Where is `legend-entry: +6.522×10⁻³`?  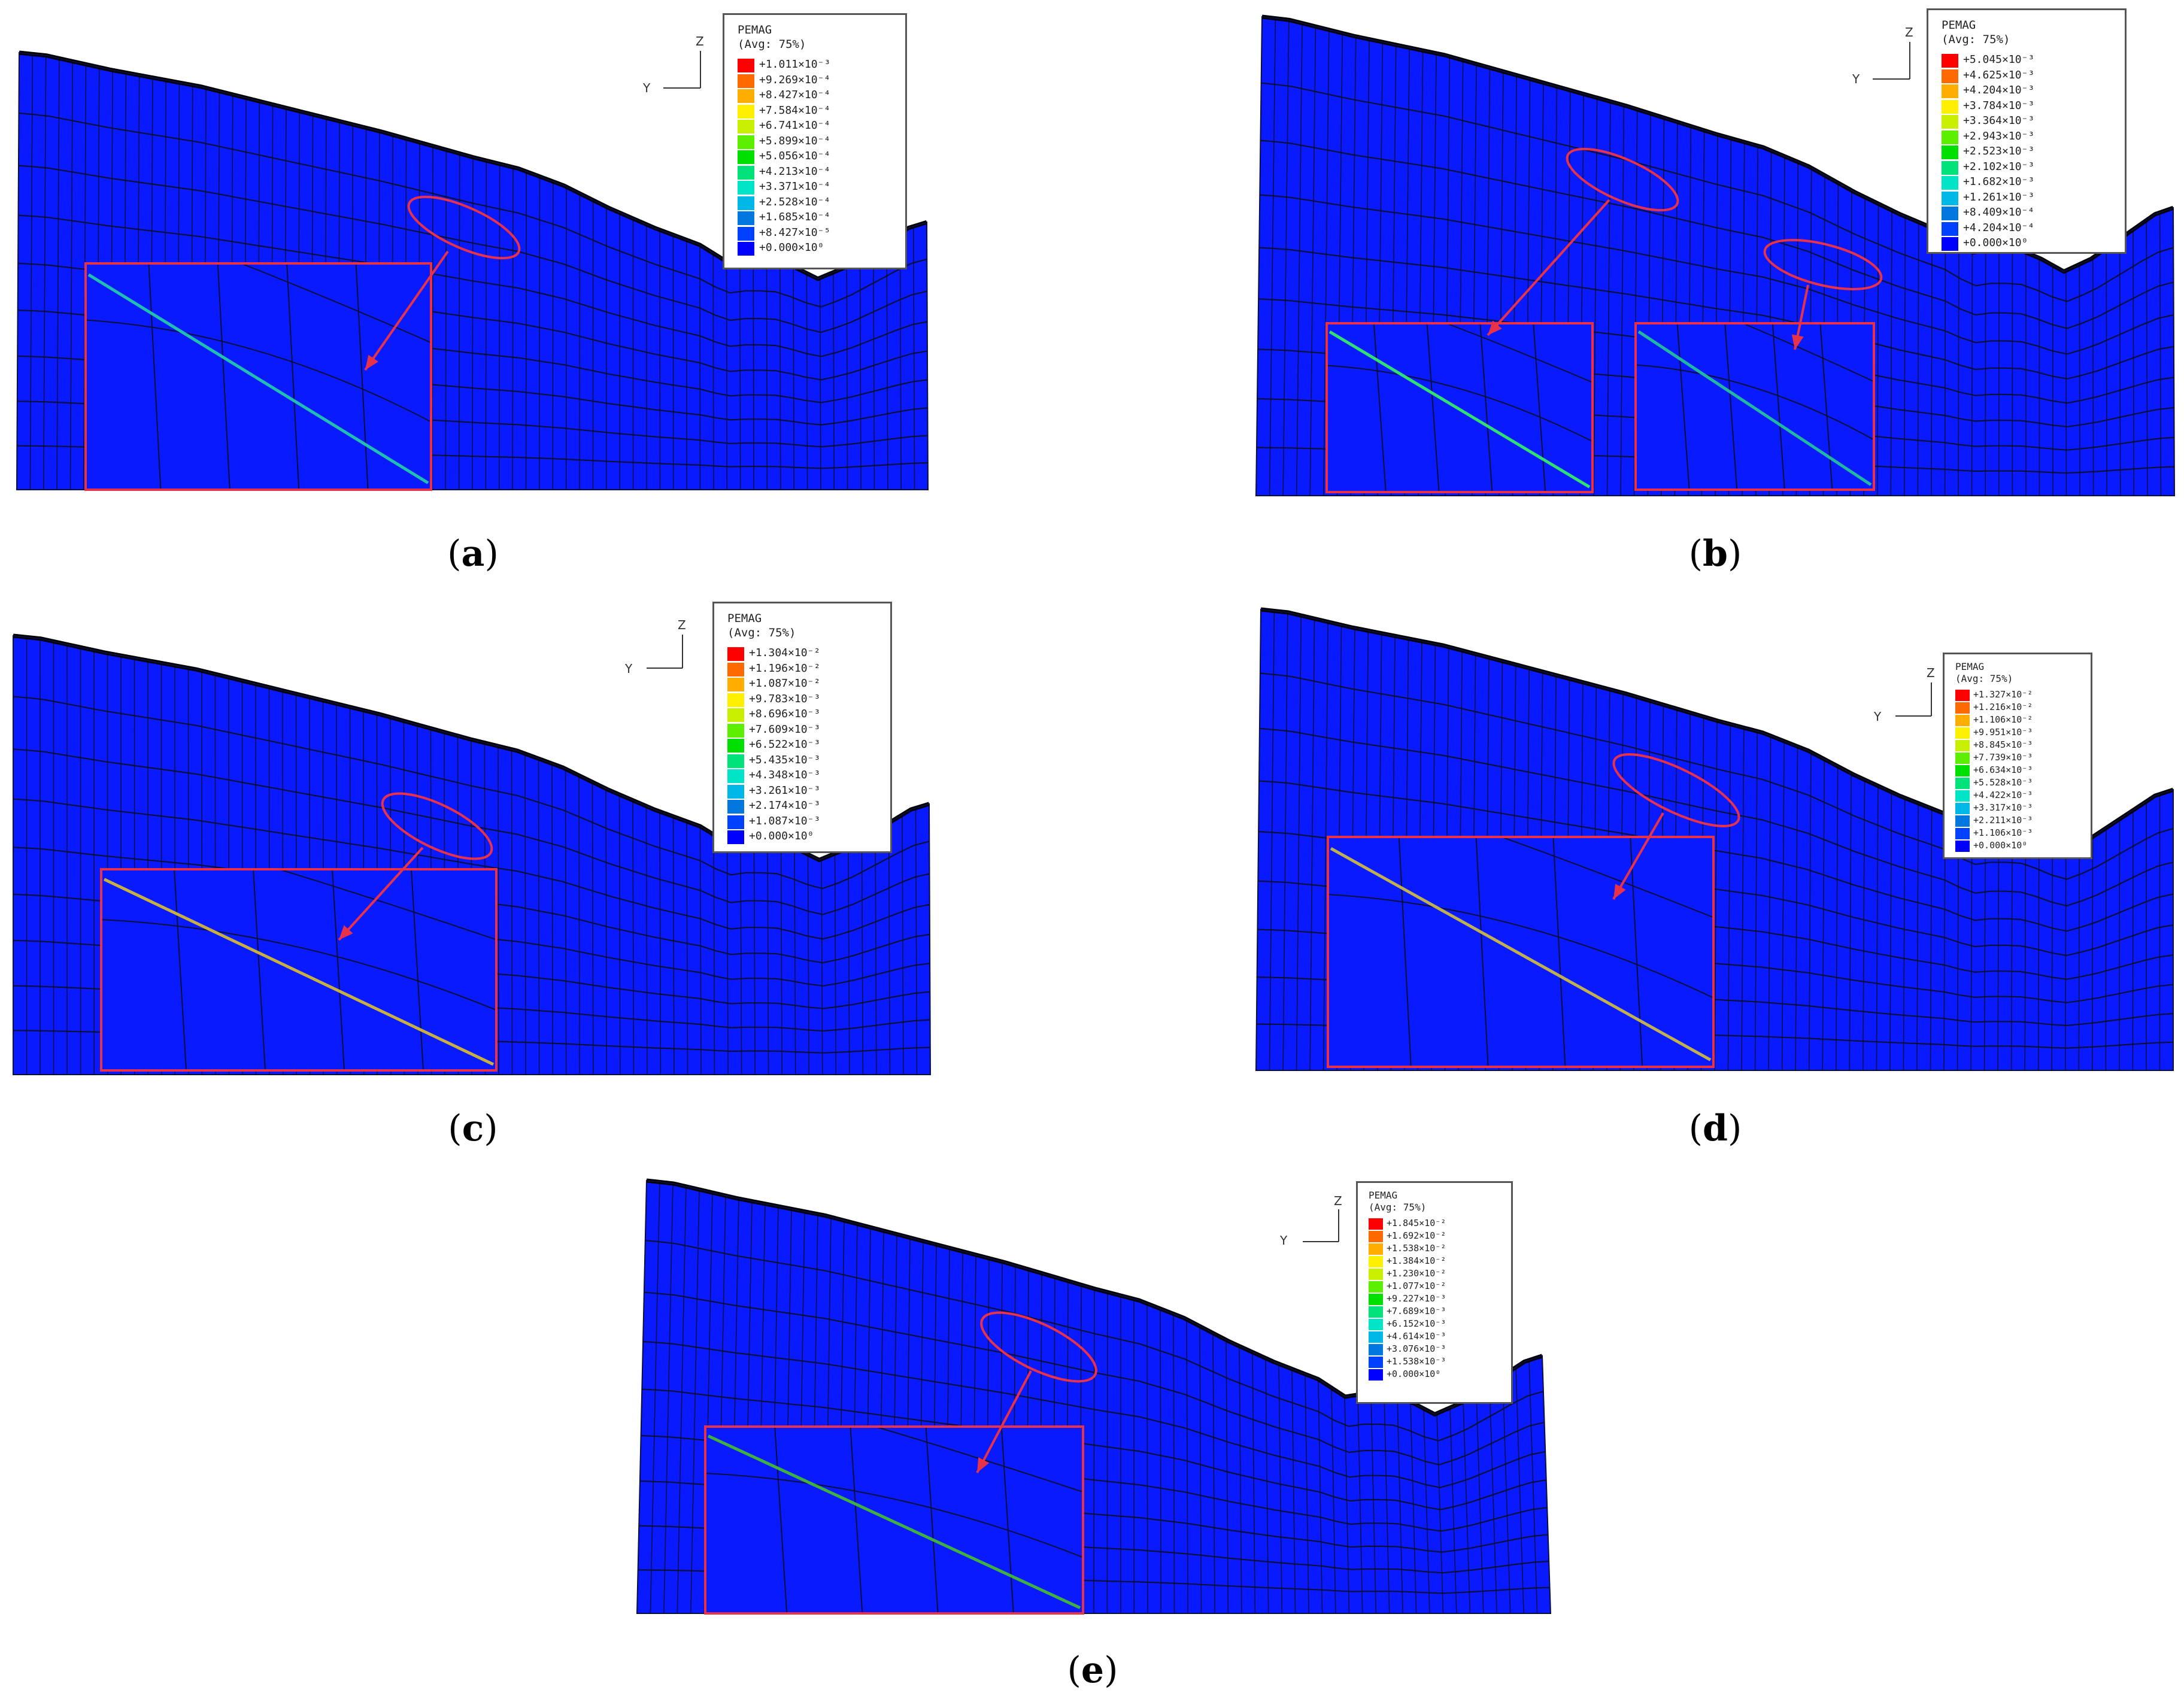 legend-entry: +6.522×10⁻³ is located at coordinates (817, 745).